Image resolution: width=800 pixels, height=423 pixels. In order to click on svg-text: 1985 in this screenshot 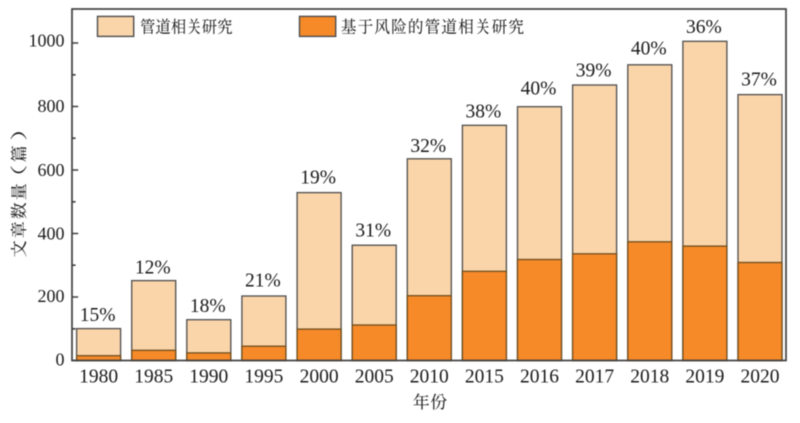, I will do `click(153, 377)`.